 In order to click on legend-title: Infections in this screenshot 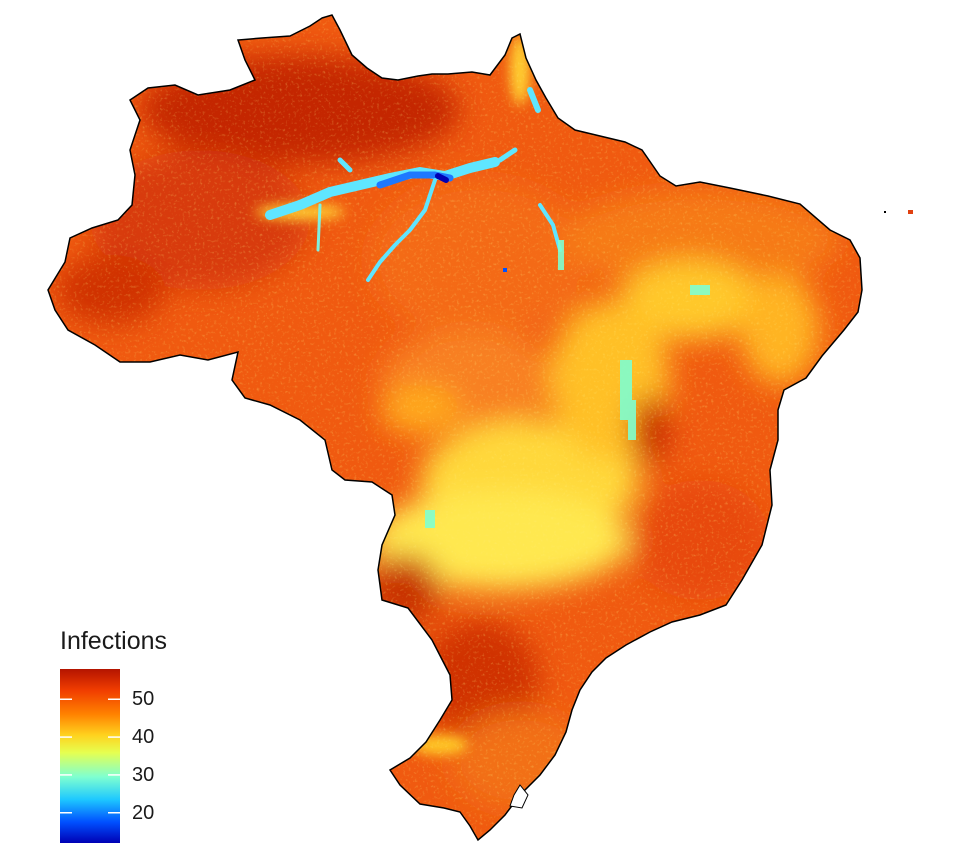, I will do `click(114, 641)`.